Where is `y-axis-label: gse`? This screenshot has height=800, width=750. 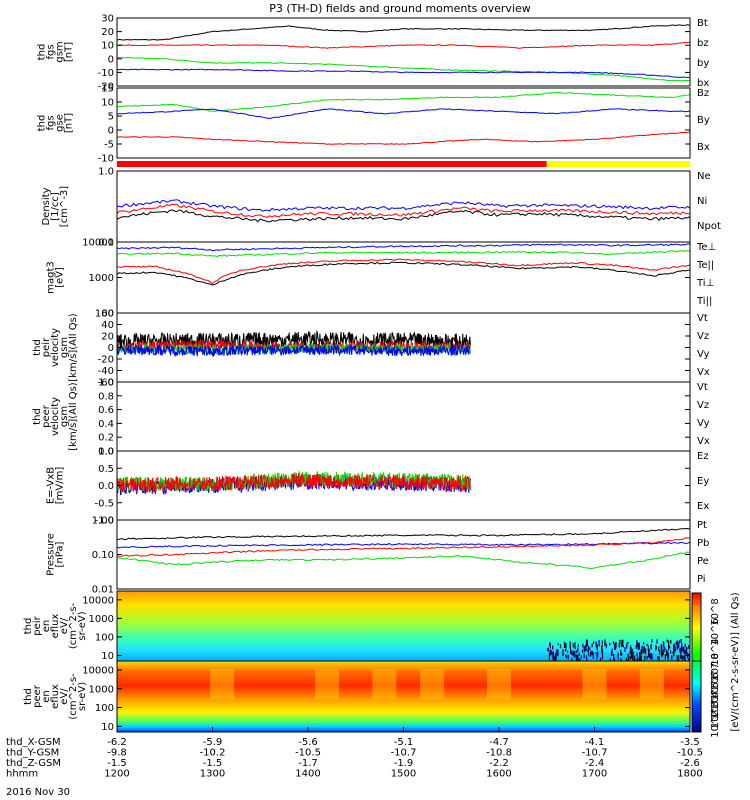
y-axis-label: gse is located at coordinates (60, 123).